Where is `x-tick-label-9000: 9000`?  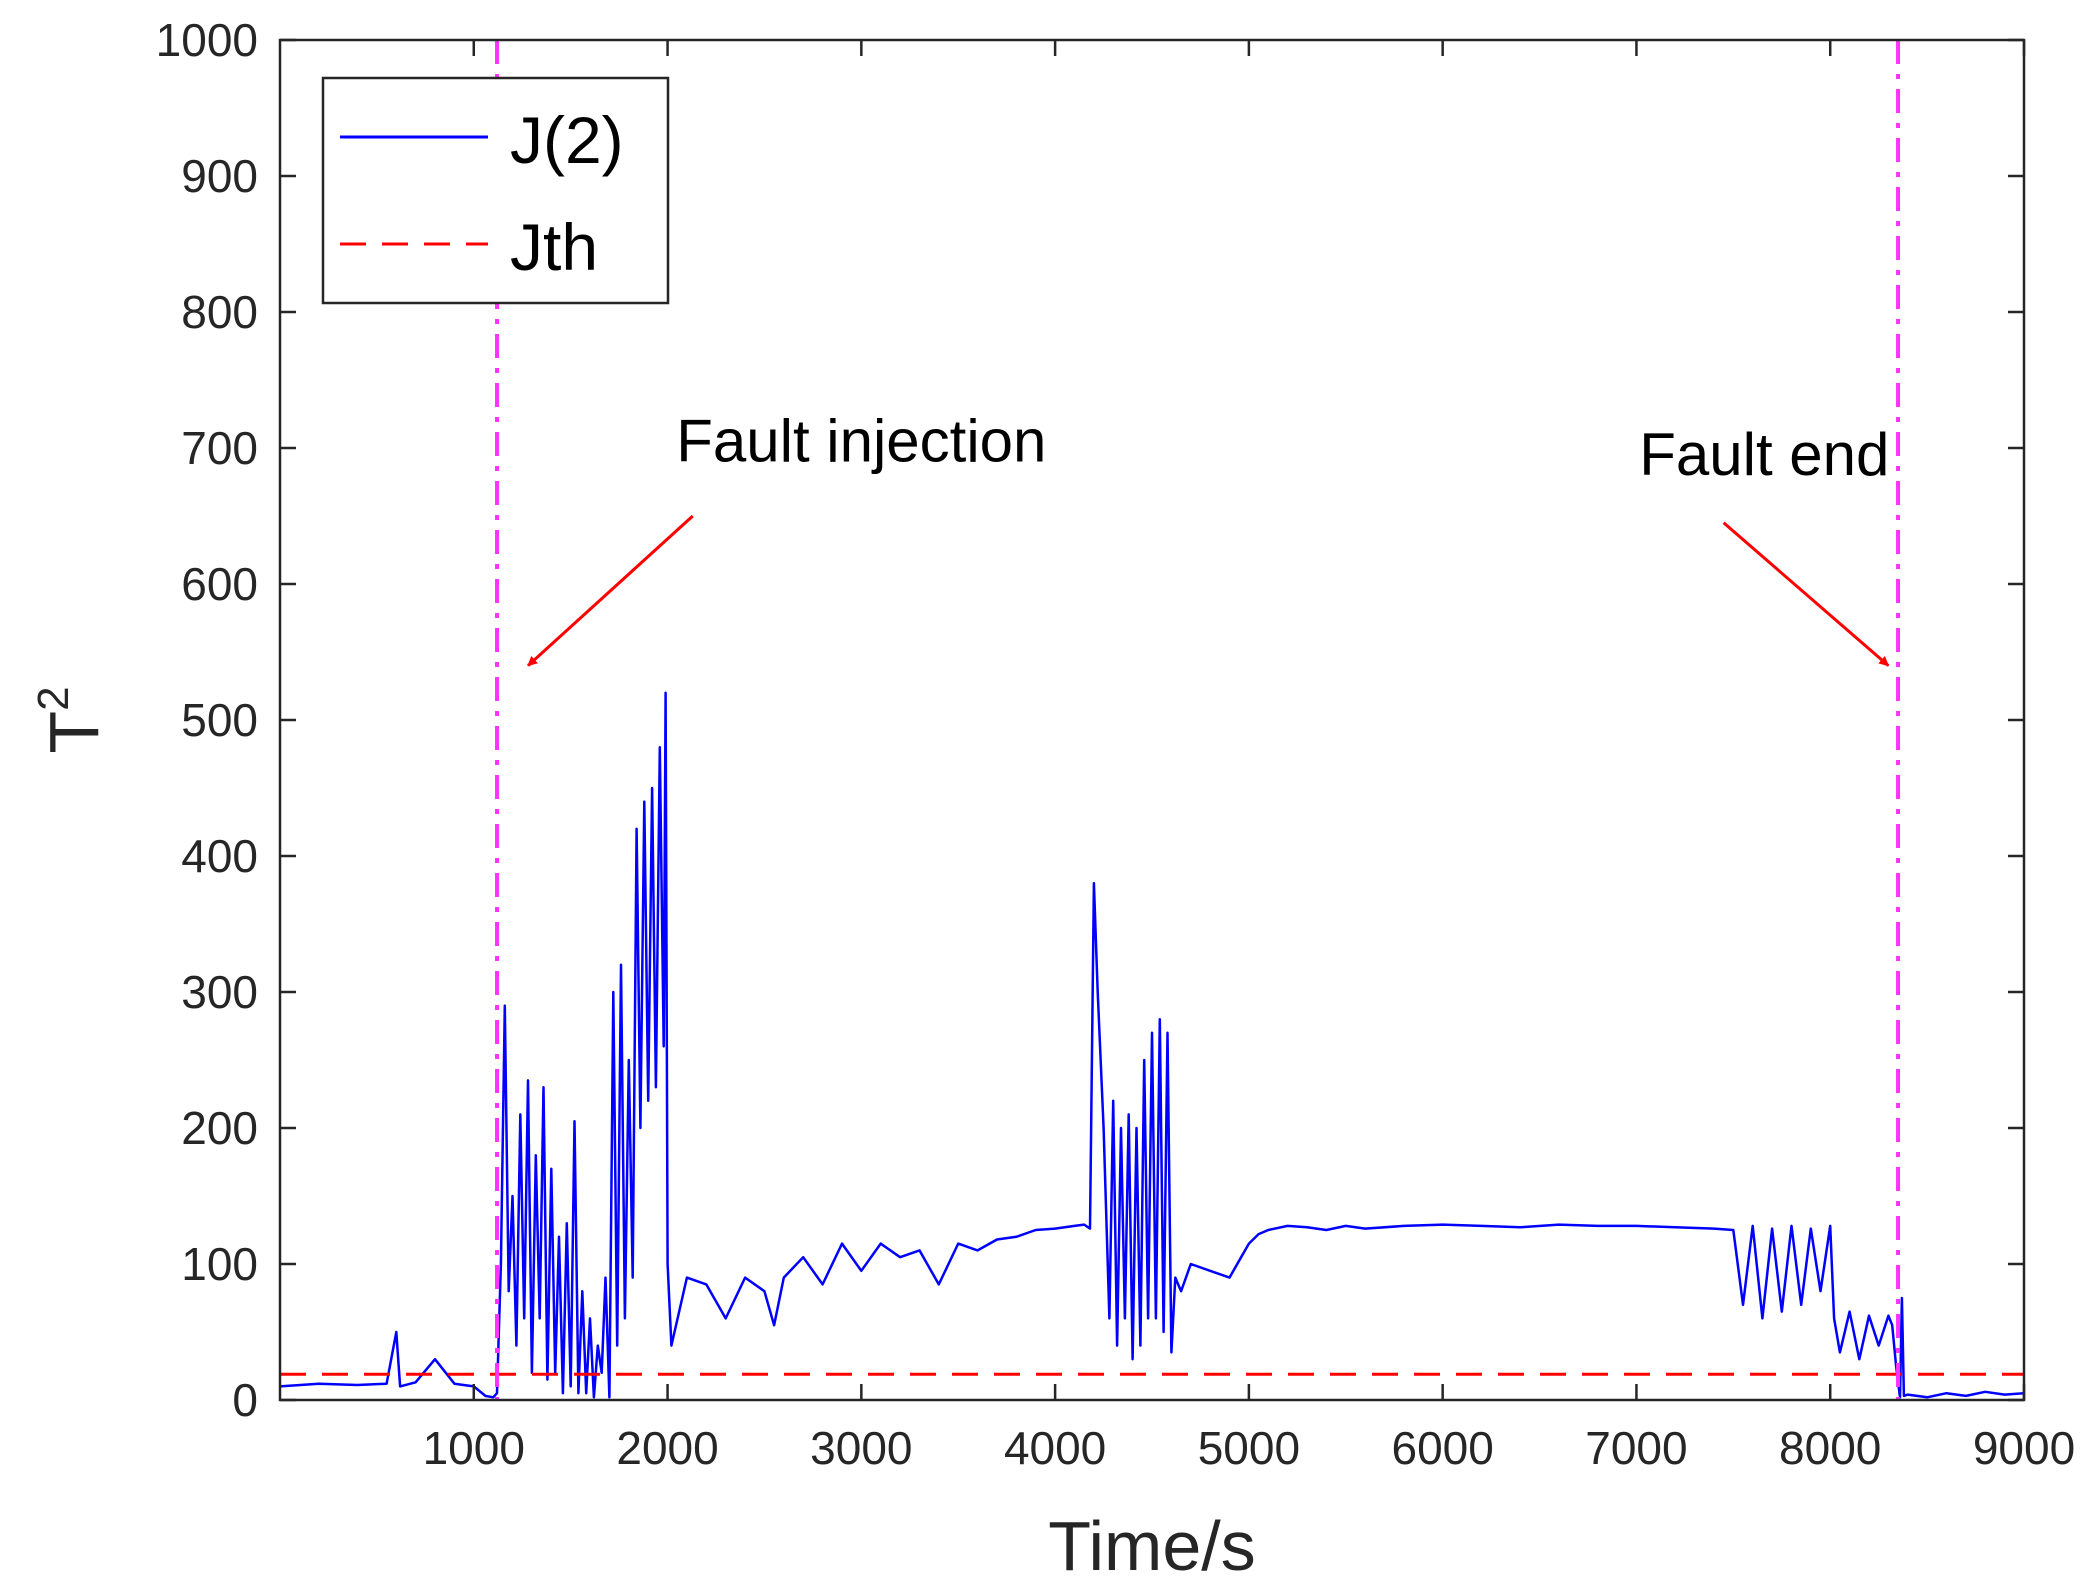
x-tick-label-9000: 9000 is located at coordinates (2024, 1448).